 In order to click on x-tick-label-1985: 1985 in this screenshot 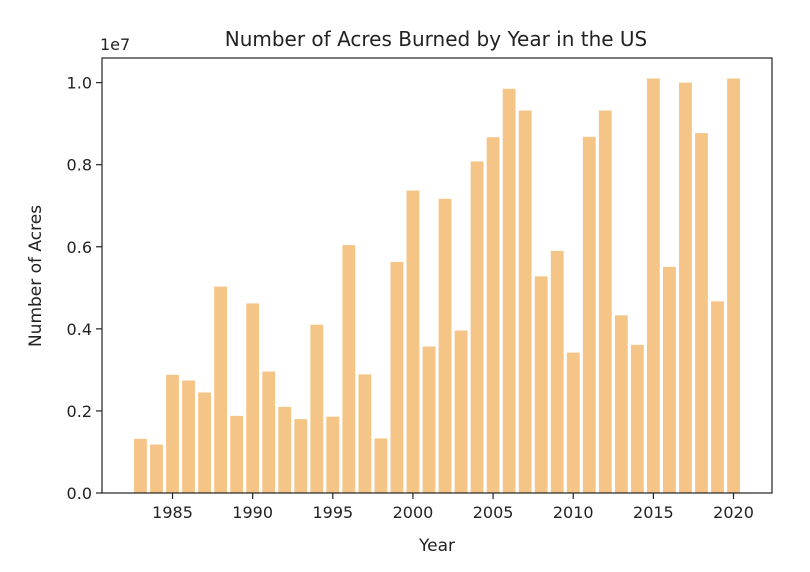, I will do `click(172, 512)`.